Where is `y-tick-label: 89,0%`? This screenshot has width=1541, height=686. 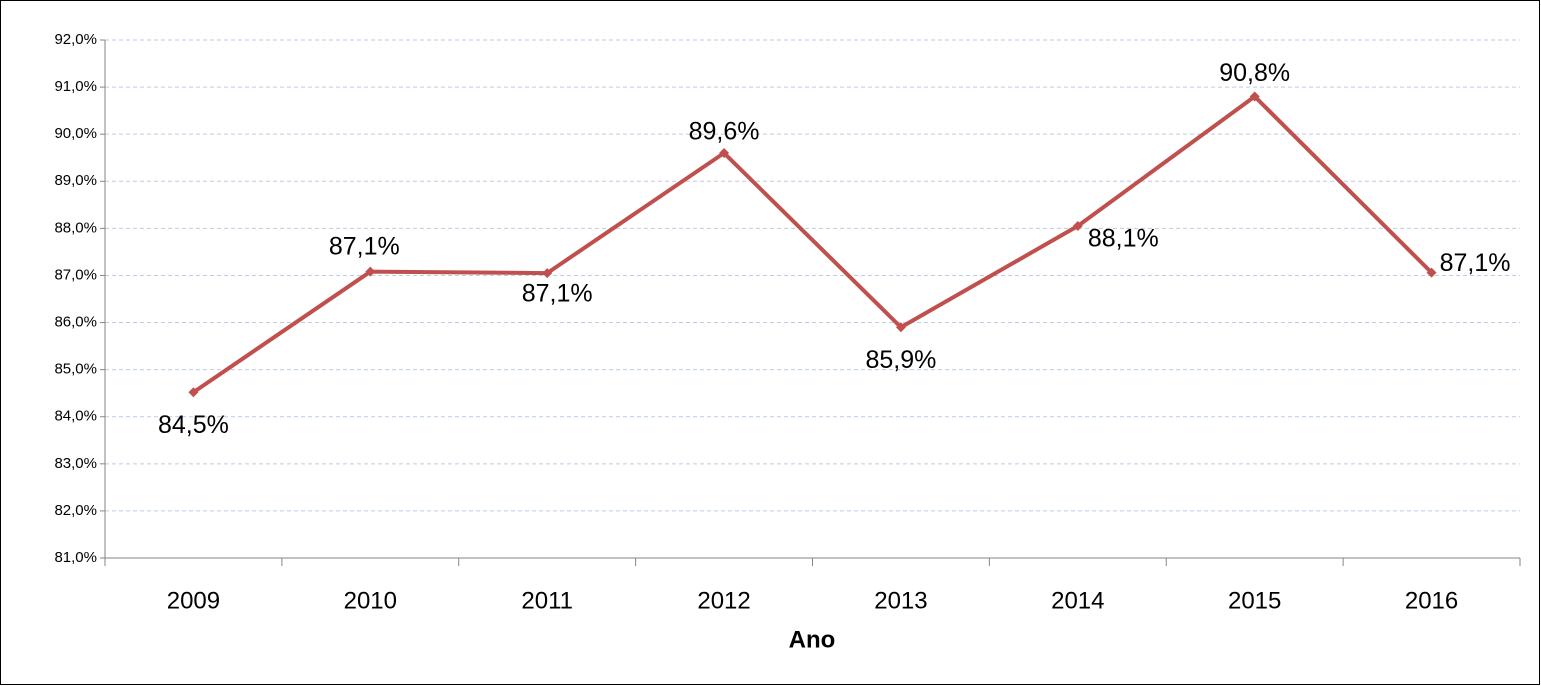
y-tick-label: 89,0% is located at coordinates (75, 180).